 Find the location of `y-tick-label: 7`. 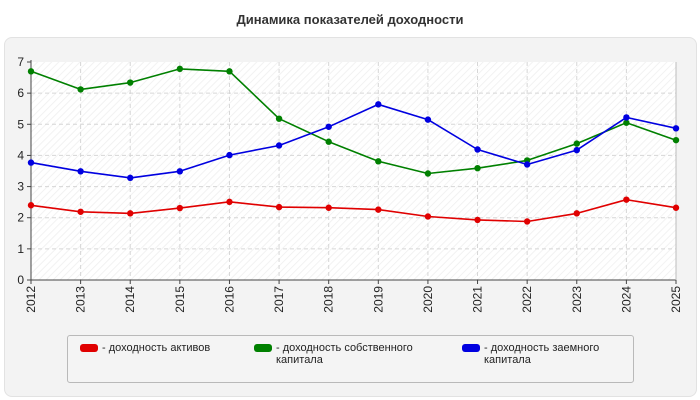

y-tick-label: 7 is located at coordinates (20, 62).